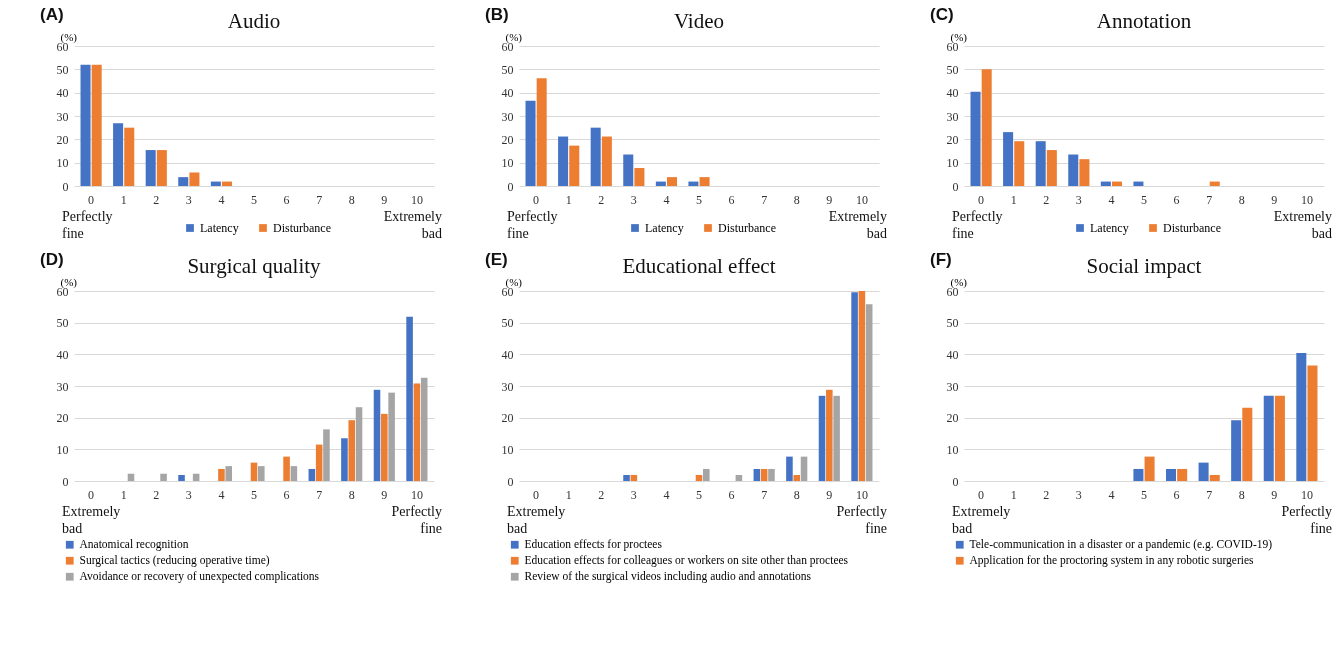 The width and height of the screenshot is (1336, 652). I want to click on legend-label: Tele-communication in a disaster or a pandemic (e.g. COVID-19), so click(1121, 544).